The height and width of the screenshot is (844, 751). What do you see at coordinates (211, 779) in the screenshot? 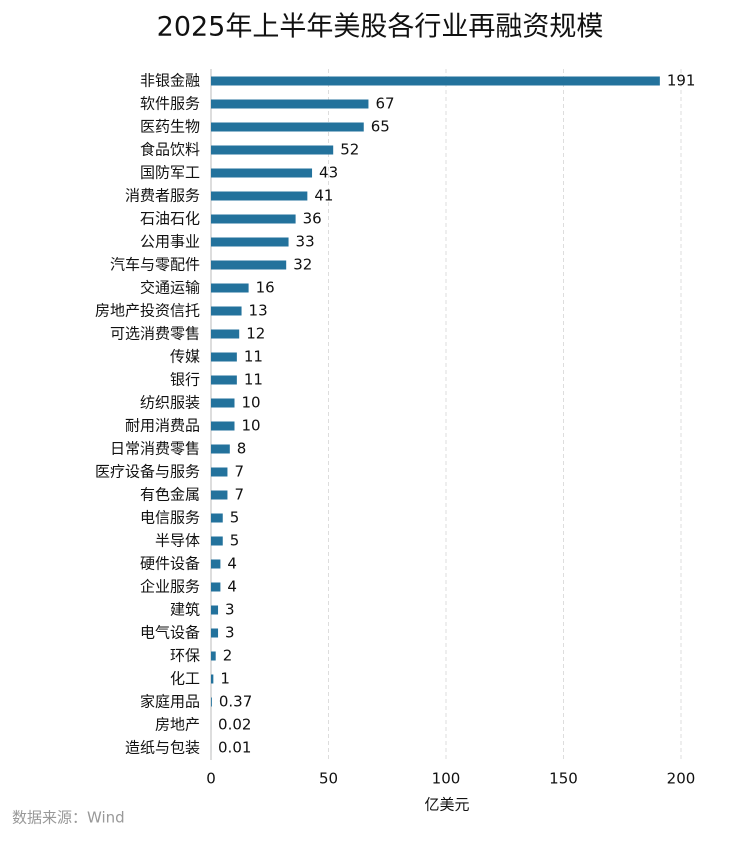
I see `x-tick-label: 0` at bounding box center [211, 779].